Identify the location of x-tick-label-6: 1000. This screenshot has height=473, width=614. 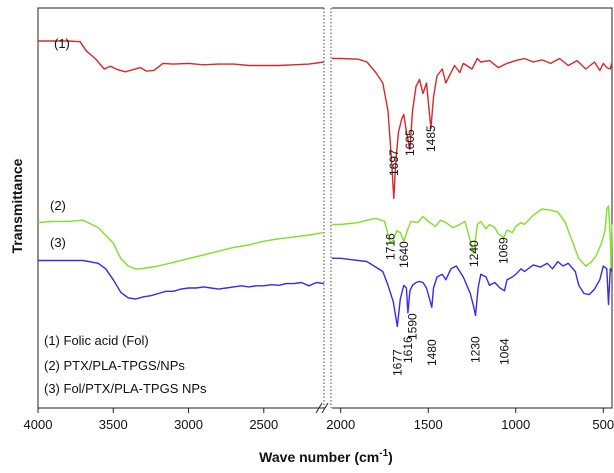
(515, 424).